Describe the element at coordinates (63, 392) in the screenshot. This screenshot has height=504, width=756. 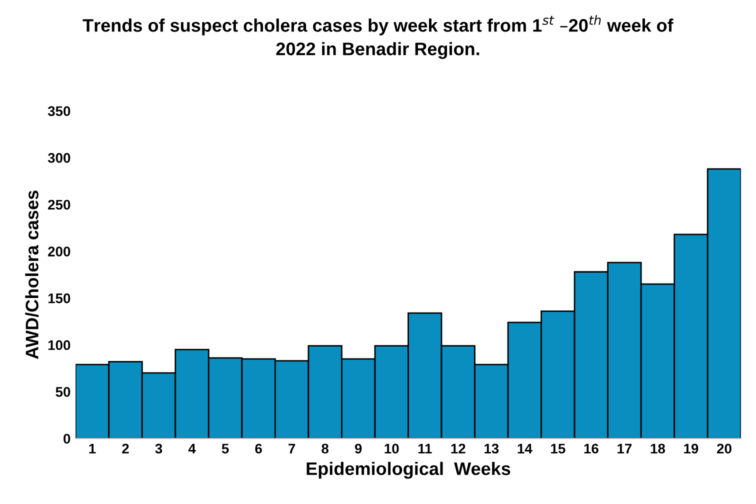
I see `y-tick-label: 50` at that location.